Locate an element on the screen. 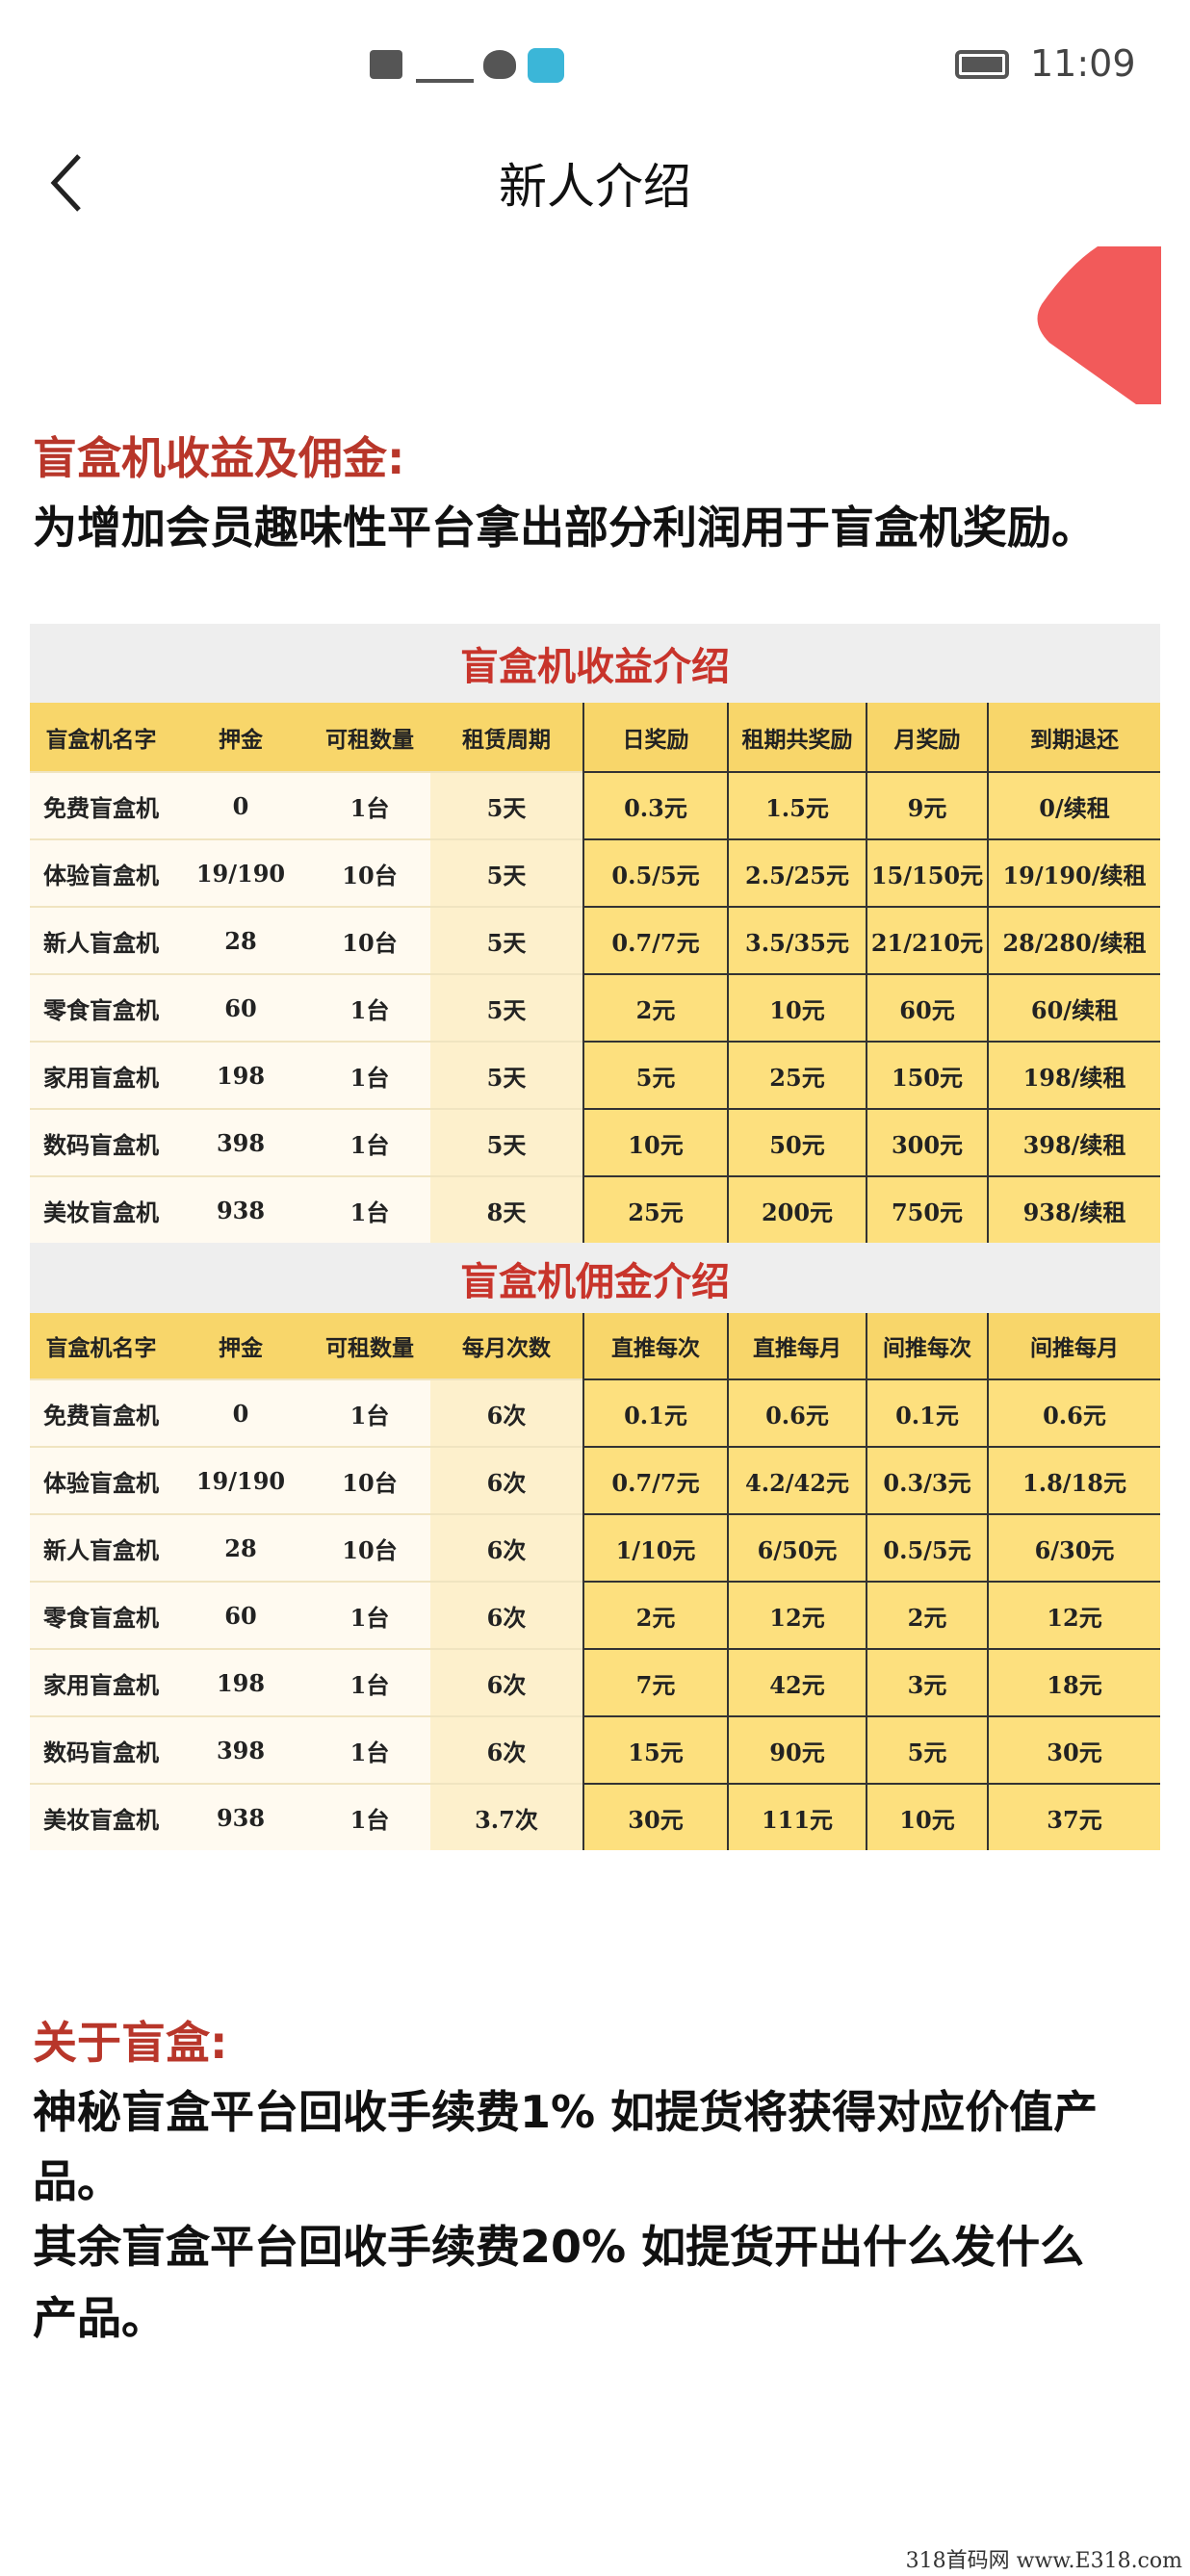 This screenshot has width=1190, height=2576. table-cell: 28 is located at coordinates (241, 940).